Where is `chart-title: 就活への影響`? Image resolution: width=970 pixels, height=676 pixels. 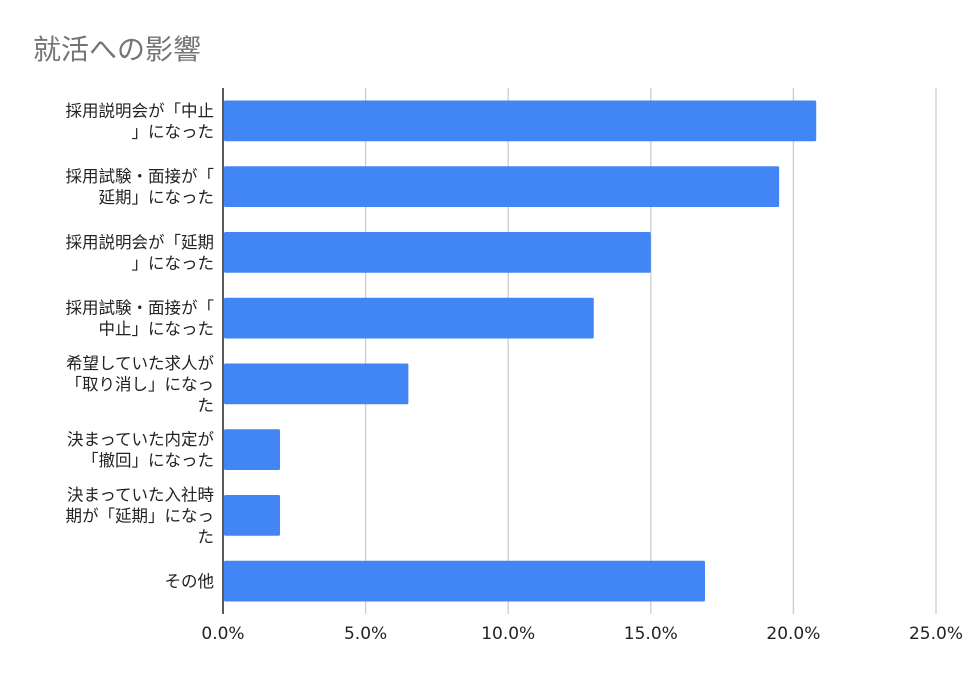 chart-title: 就活への影響 is located at coordinates (117, 49).